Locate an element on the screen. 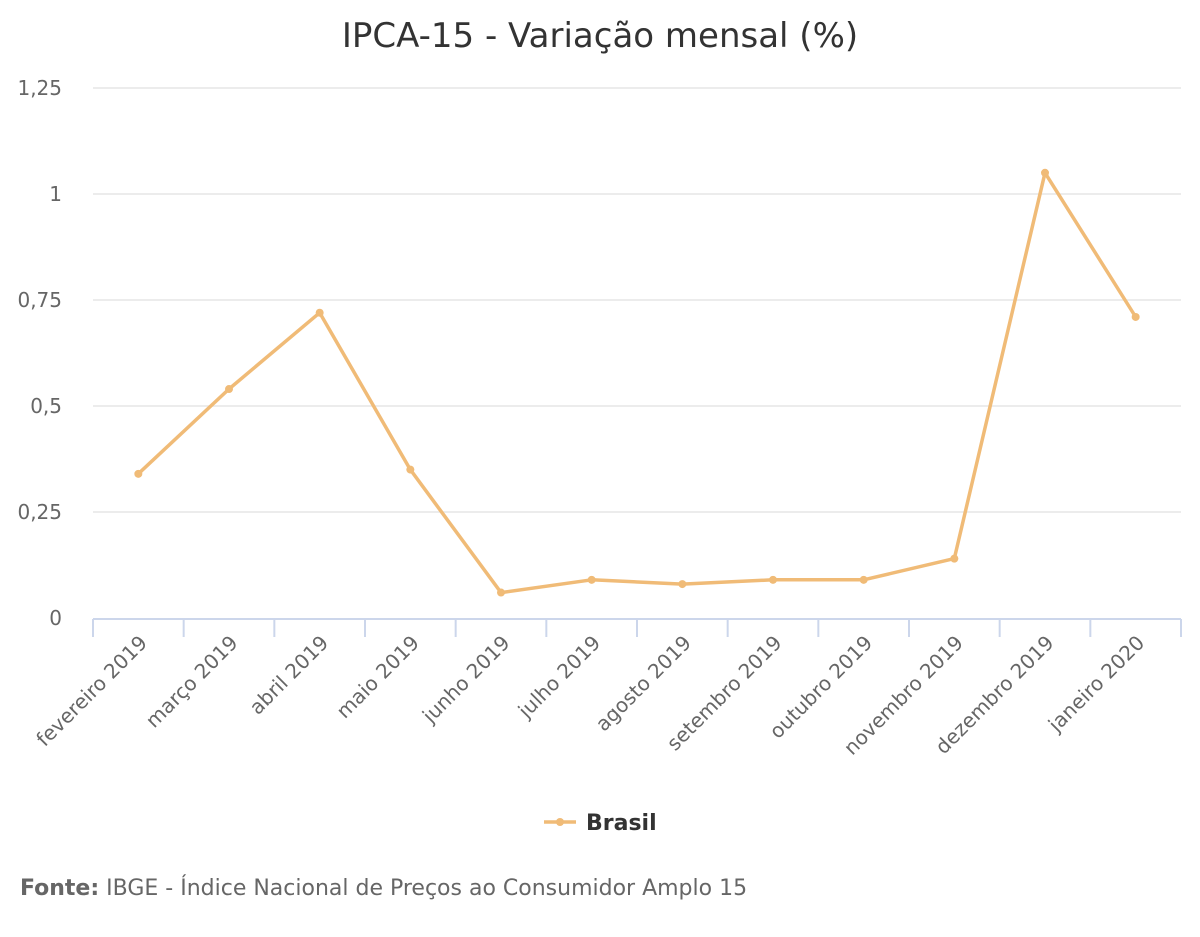 The height and width of the screenshot is (937, 1200). legend: Brasil is located at coordinates (600, 823).